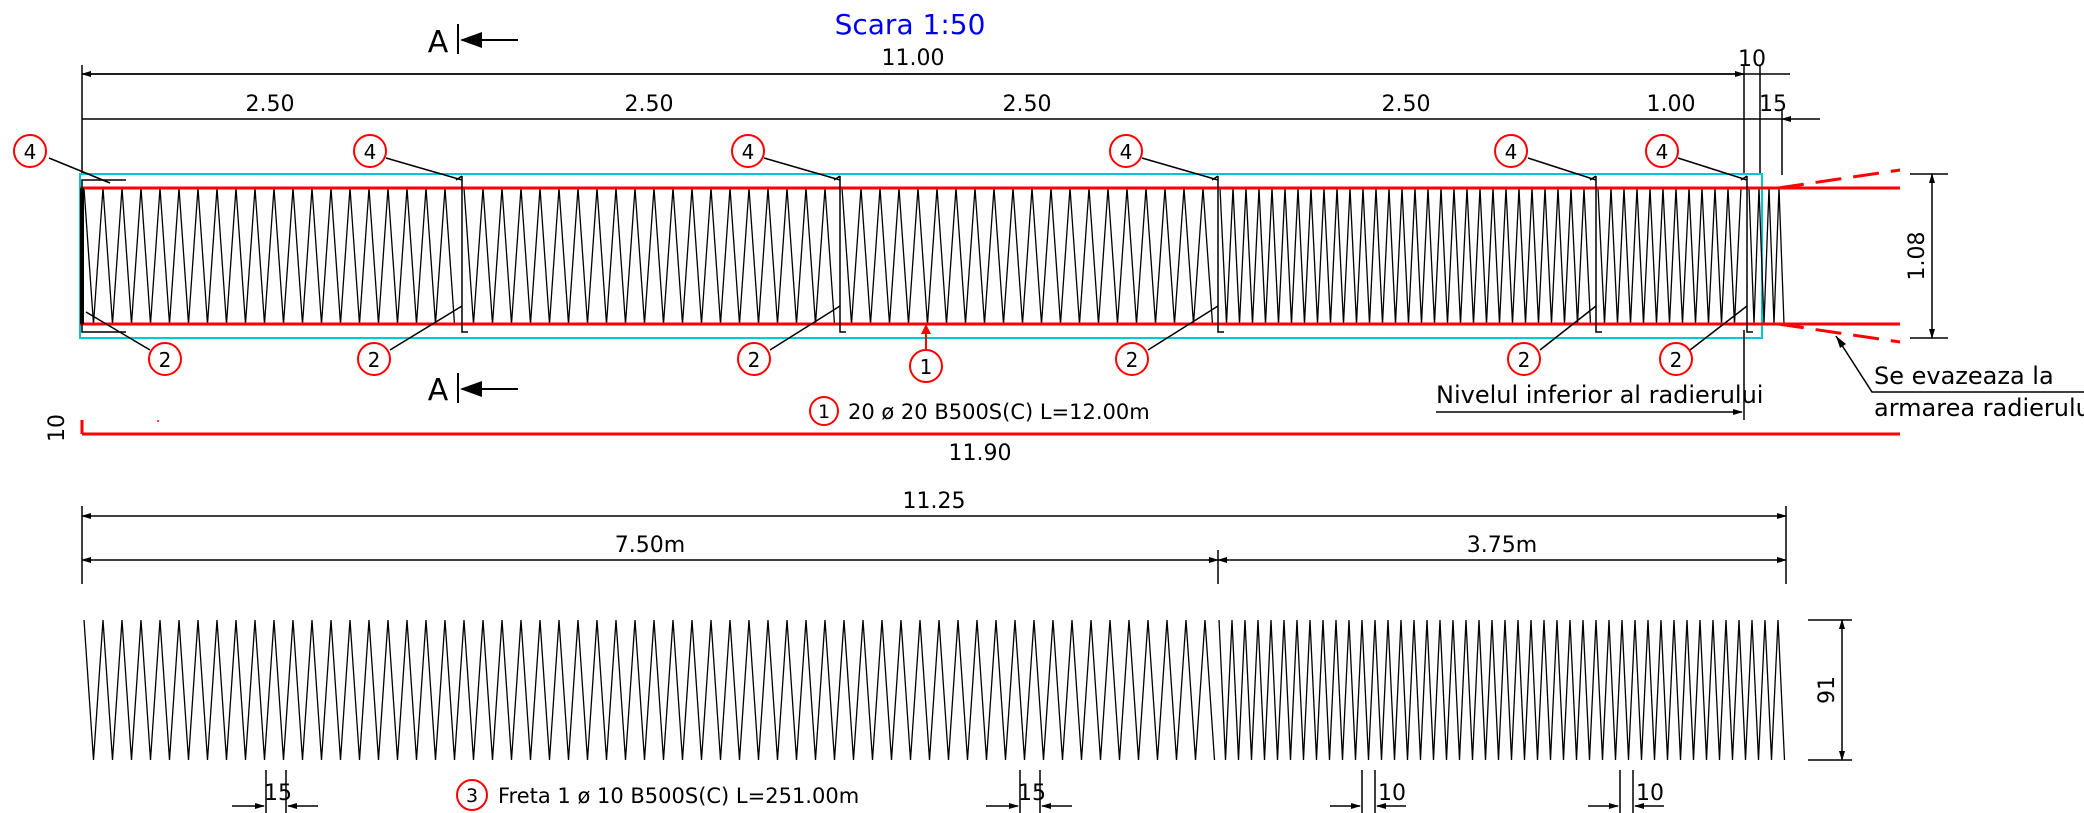 The height and width of the screenshot is (813, 2084). I want to click on dim-height: 1.08, so click(1917, 256).